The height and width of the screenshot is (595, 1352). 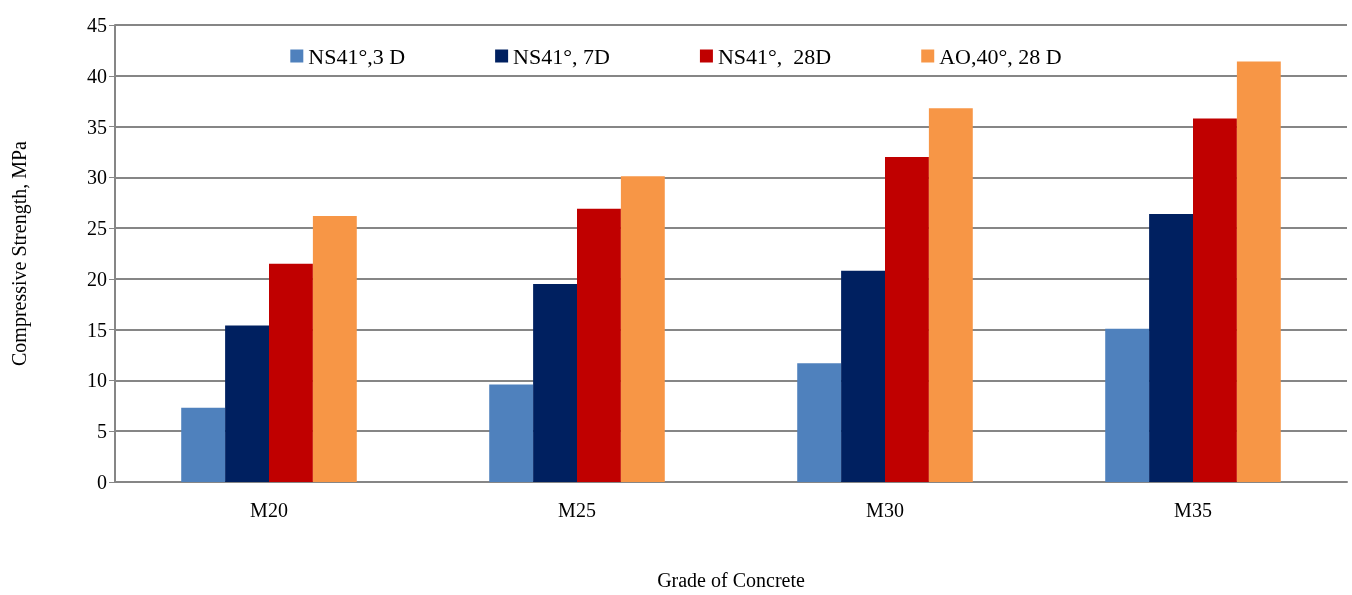 I want to click on x-axis-title: Grade of Concrete, so click(x=731, y=580).